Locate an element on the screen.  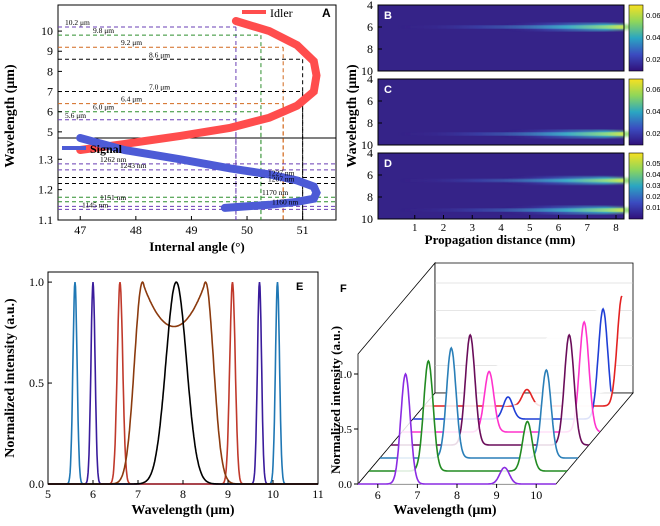
panel-f-xtick-label: 9 is located at coordinates (497, 495).